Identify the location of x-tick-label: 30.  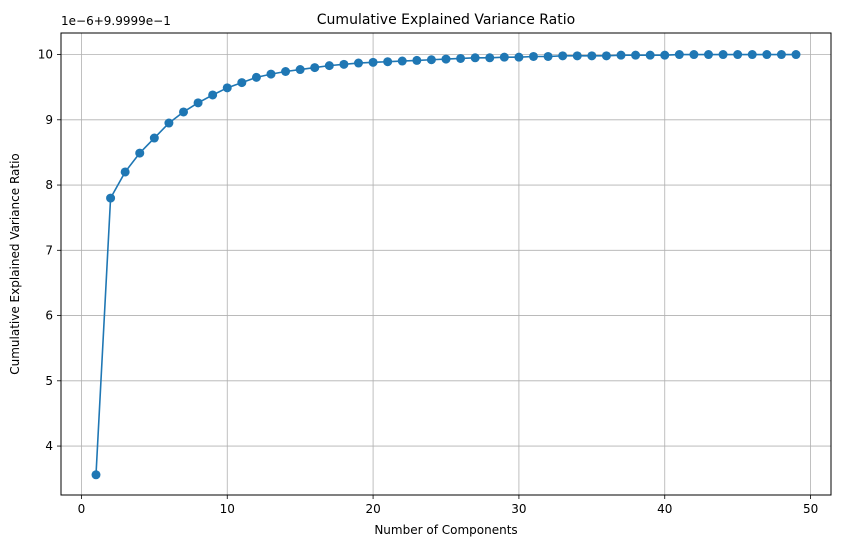
(518, 509).